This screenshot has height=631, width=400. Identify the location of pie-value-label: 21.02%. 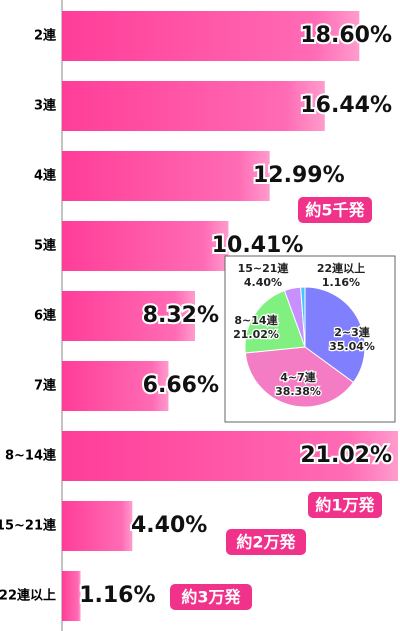
(256, 334).